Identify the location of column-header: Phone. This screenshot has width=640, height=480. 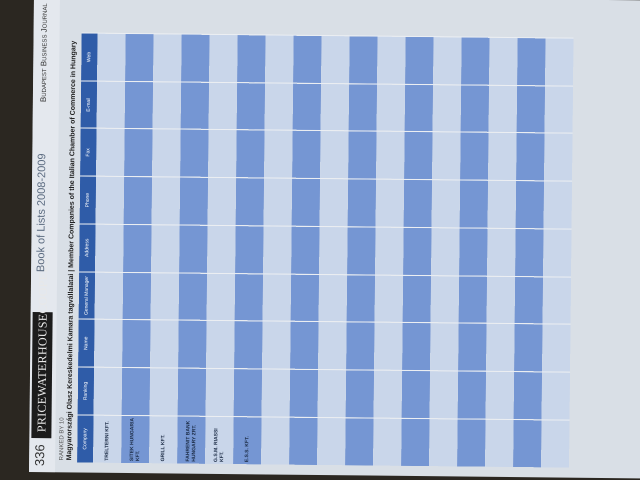
(88, 200).